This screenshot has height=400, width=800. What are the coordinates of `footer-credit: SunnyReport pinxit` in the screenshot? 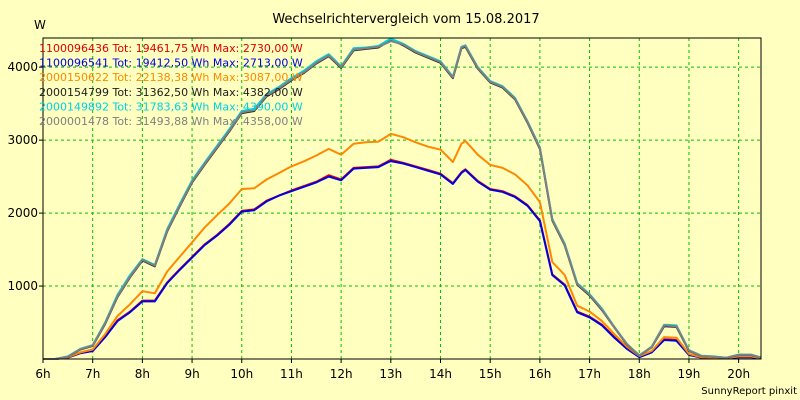 It's located at (749, 391).